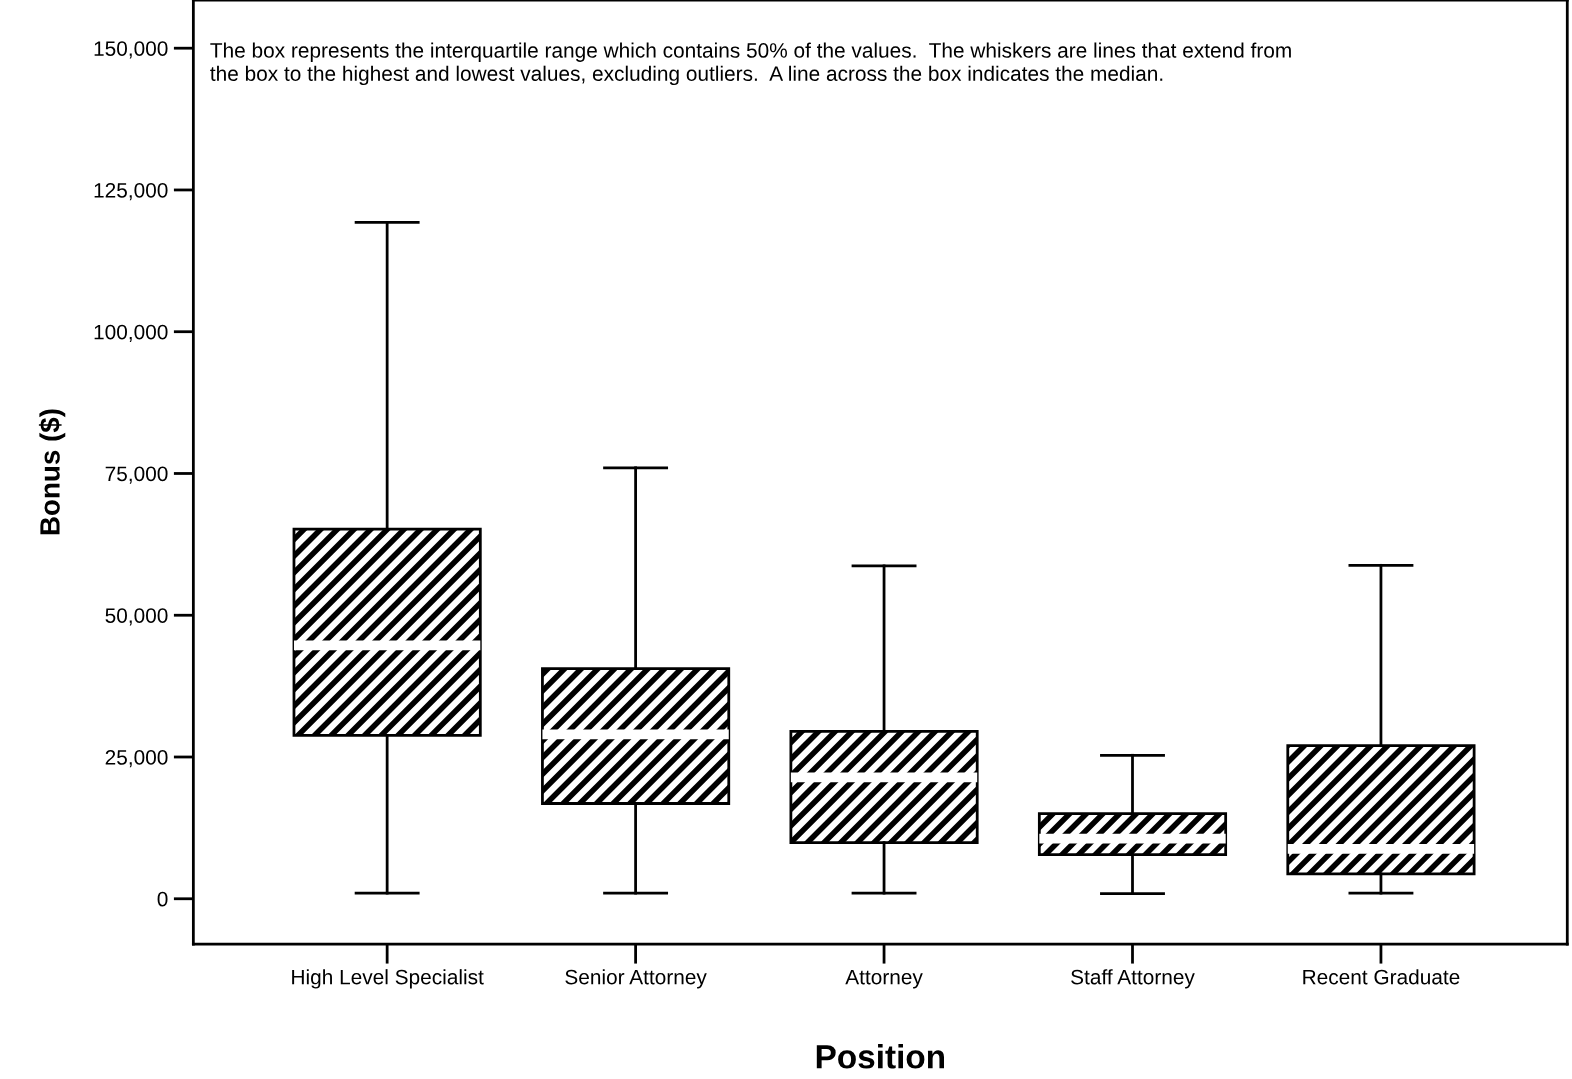  What do you see at coordinates (1133, 979) in the screenshot?
I see `x-tick-label: Staff Attorney` at bounding box center [1133, 979].